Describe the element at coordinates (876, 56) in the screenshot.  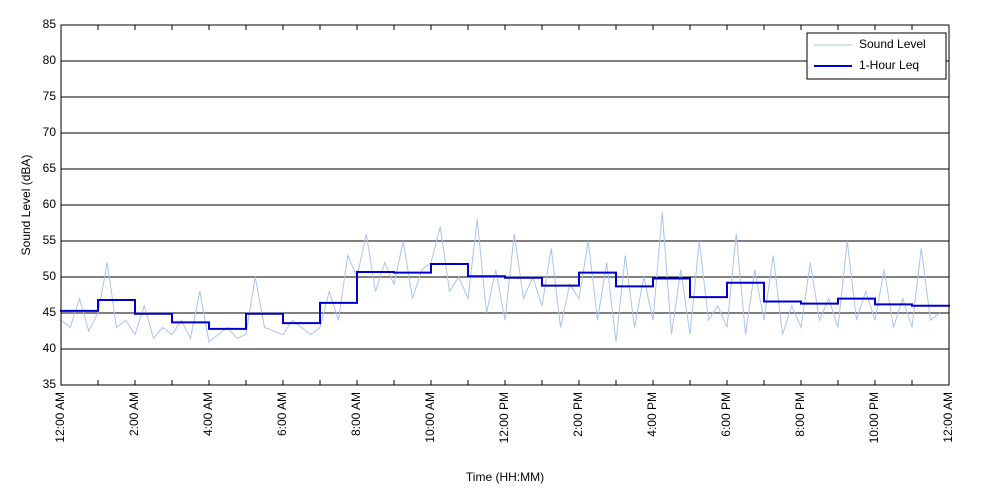
I see `legend-box` at that location.